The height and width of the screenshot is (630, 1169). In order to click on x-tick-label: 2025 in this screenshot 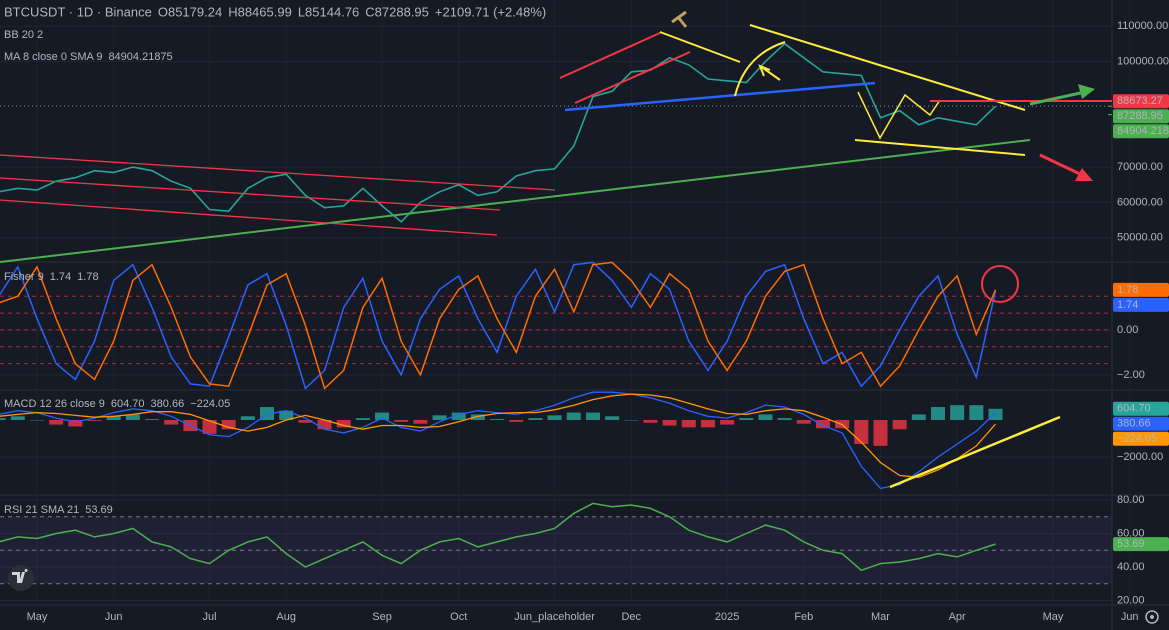, I will do `click(727, 617)`.